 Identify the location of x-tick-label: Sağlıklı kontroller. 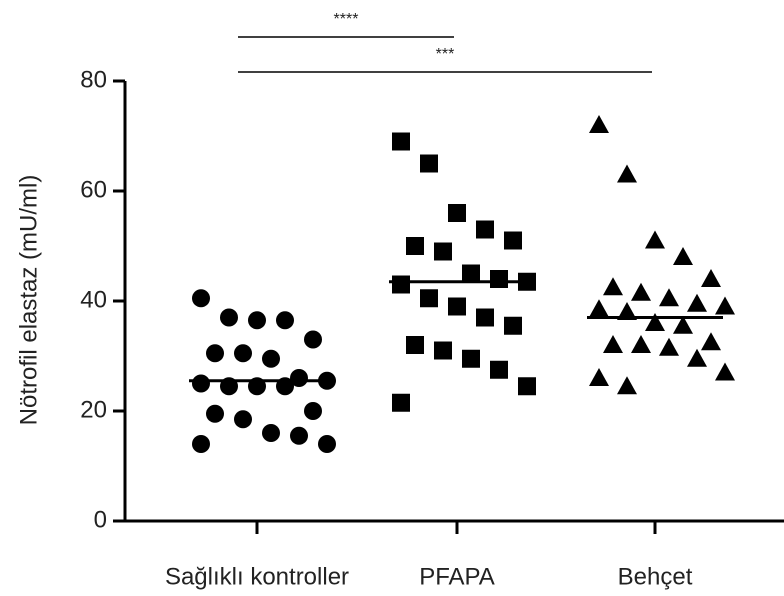
(257, 576).